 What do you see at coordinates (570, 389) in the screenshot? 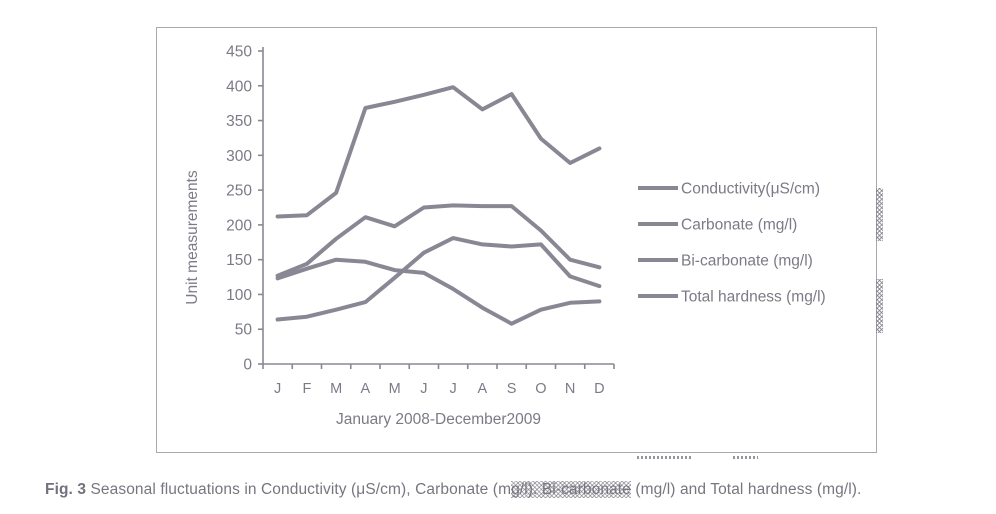
I see `x-tick-label: N` at bounding box center [570, 389].